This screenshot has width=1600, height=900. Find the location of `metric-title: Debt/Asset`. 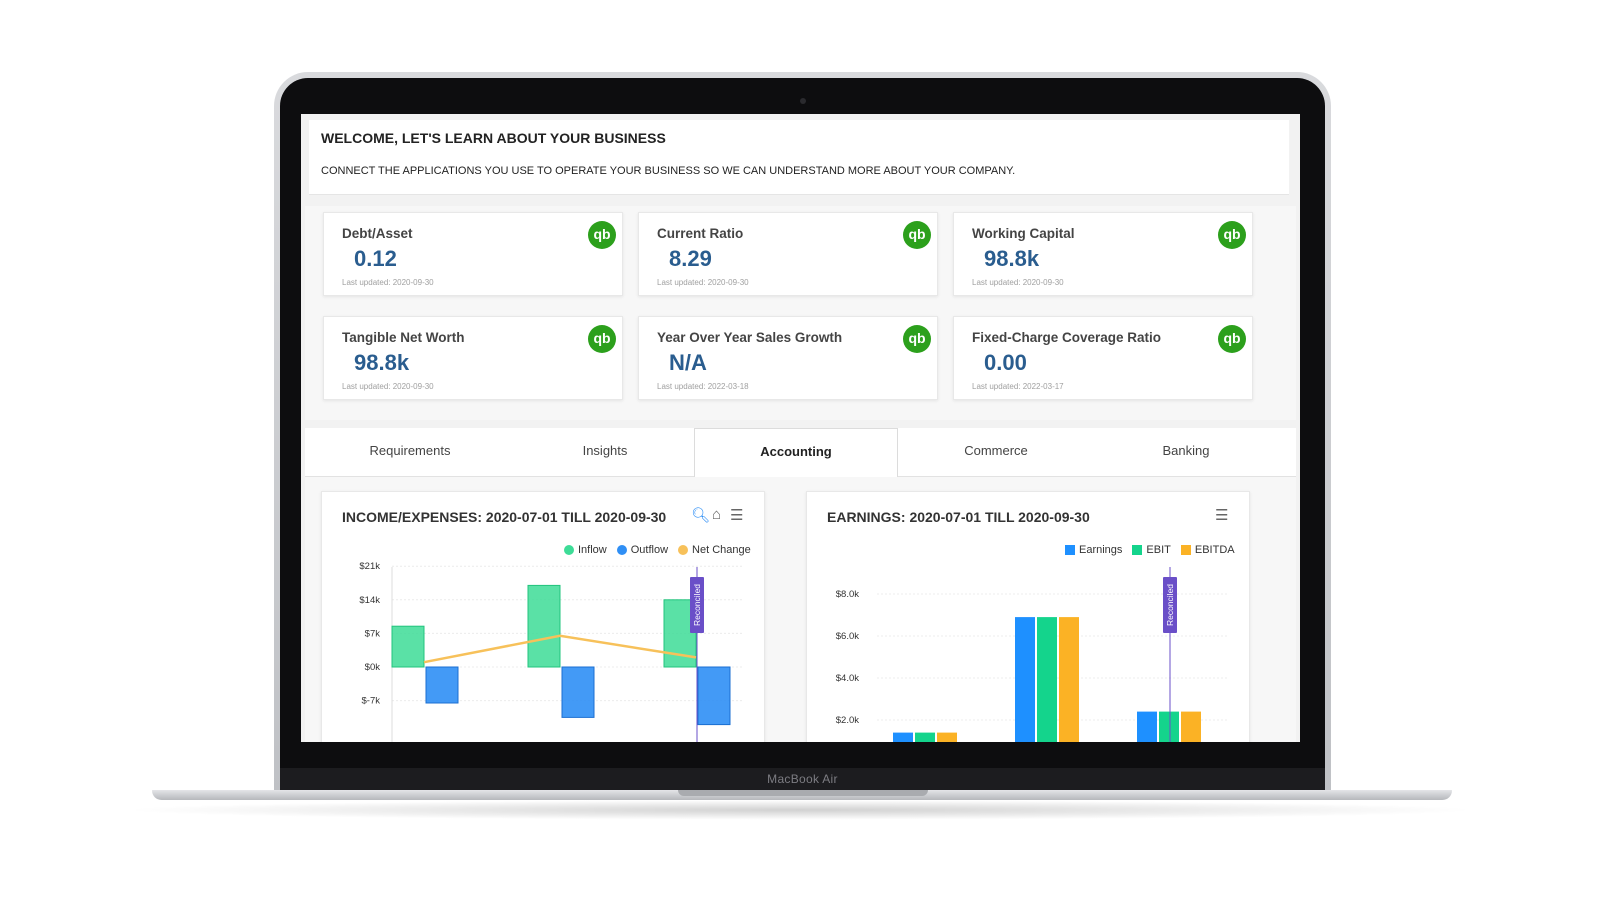

metric-title: Debt/Asset is located at coordinates (377, 233).